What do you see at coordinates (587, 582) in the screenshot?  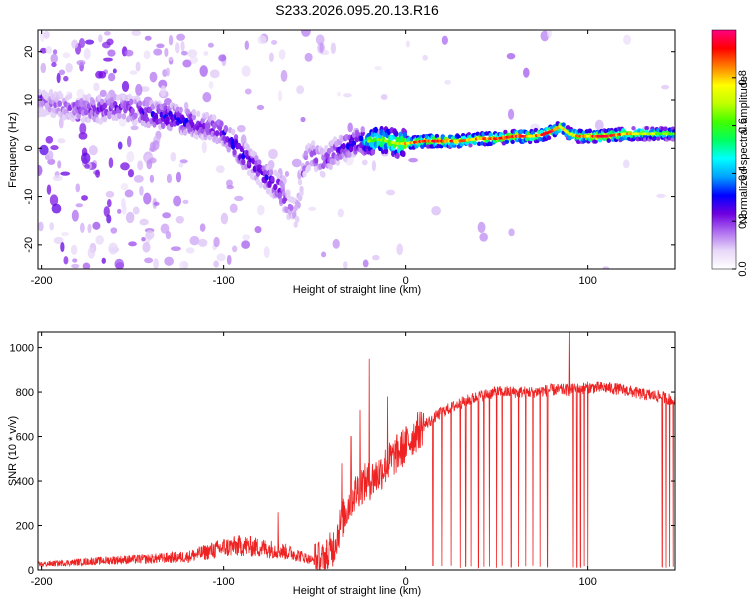 I see `snr-x-tick-label: 100` at bounding box center [587, 582].